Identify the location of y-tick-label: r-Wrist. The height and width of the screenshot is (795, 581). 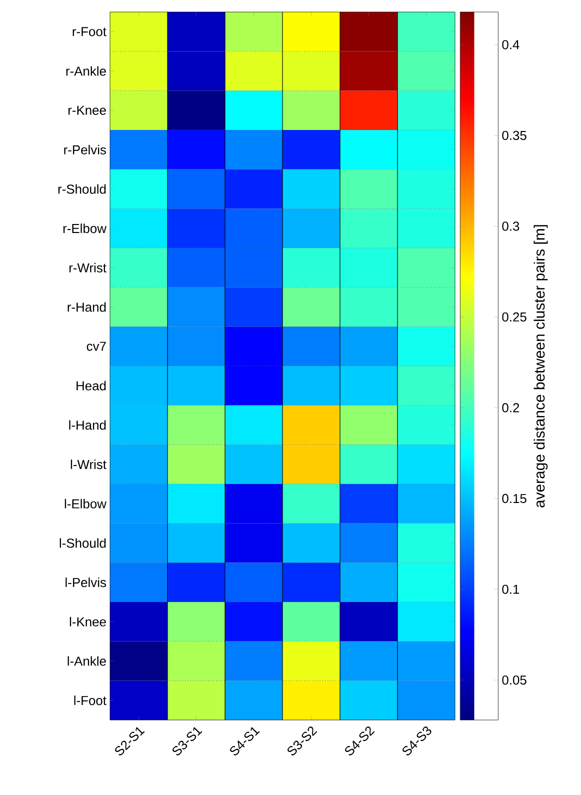
(87, 267).